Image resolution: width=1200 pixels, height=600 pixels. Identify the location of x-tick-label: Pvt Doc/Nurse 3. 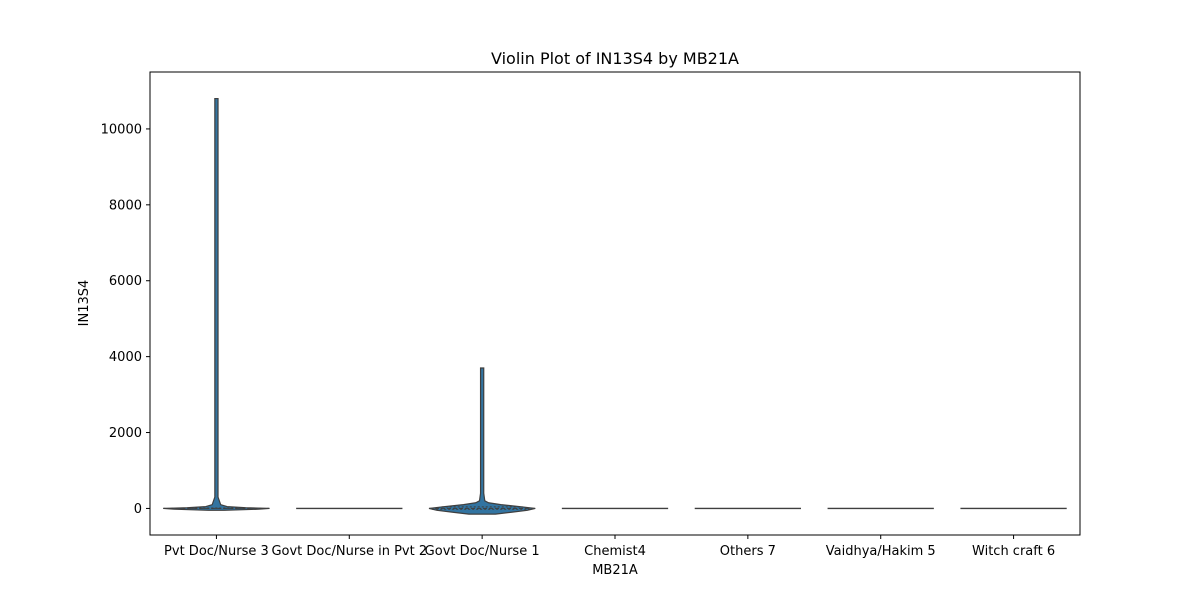
(216, 551).